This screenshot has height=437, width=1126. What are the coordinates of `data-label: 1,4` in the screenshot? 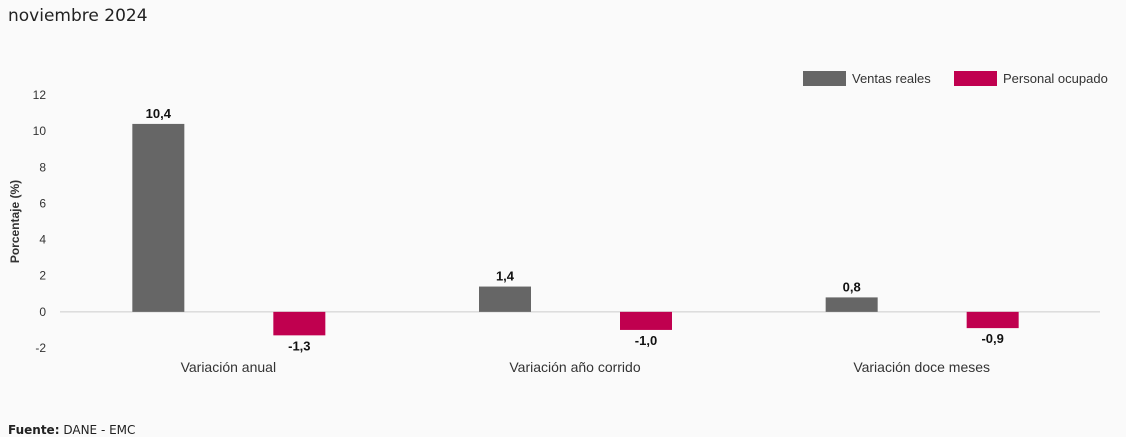 It's located at (505, 276).